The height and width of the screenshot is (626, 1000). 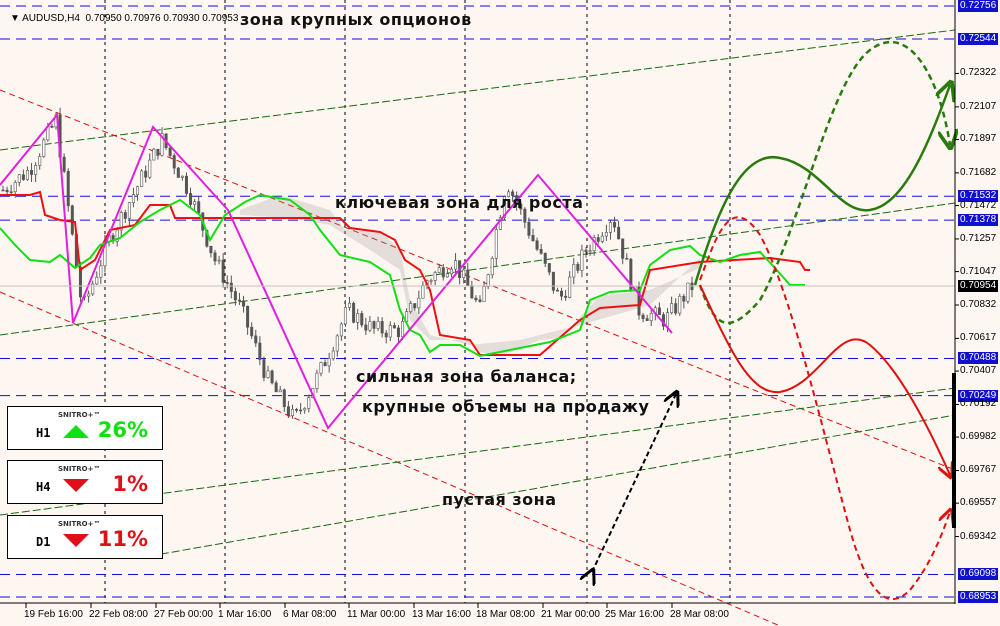 What do you see at coordinates (978, 574) in the screenshot?
I see `level-price-label: 0.69098` at bounding box center [978, 574].